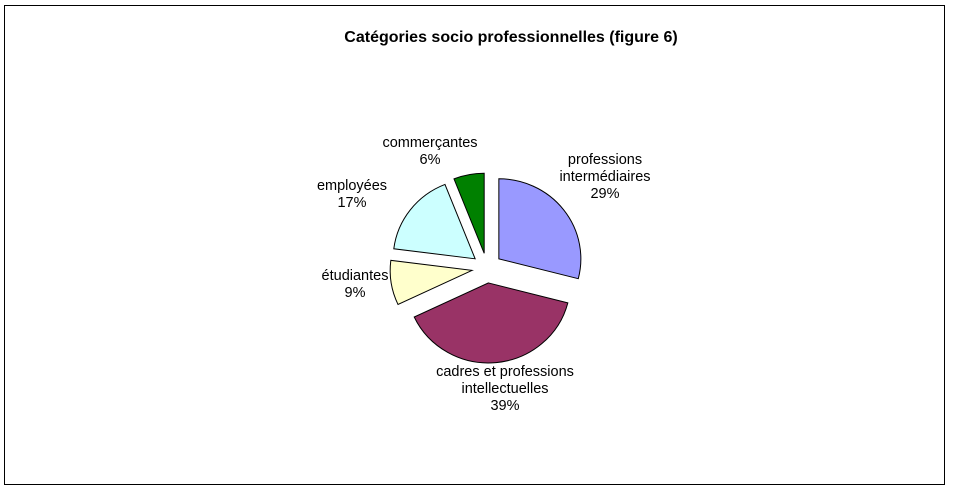 This screenshot has height=486, width=954. What do you see at coordinates (505, 372) in the screenshot?
I see `slice-category-label: cadres et professions` at bounding box center [505, 372].